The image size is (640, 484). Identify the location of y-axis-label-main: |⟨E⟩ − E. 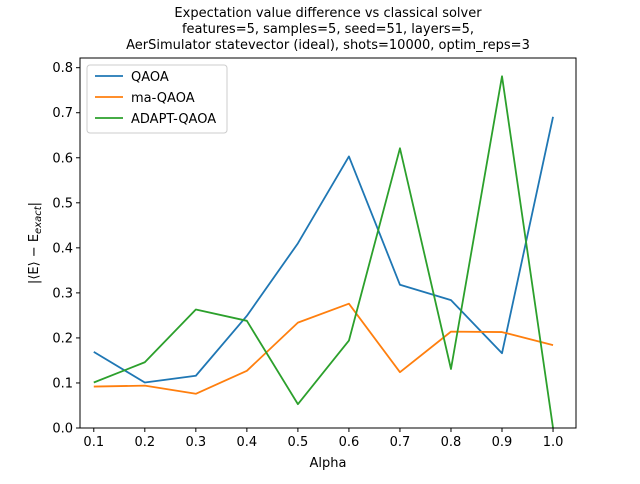
(34, 259).